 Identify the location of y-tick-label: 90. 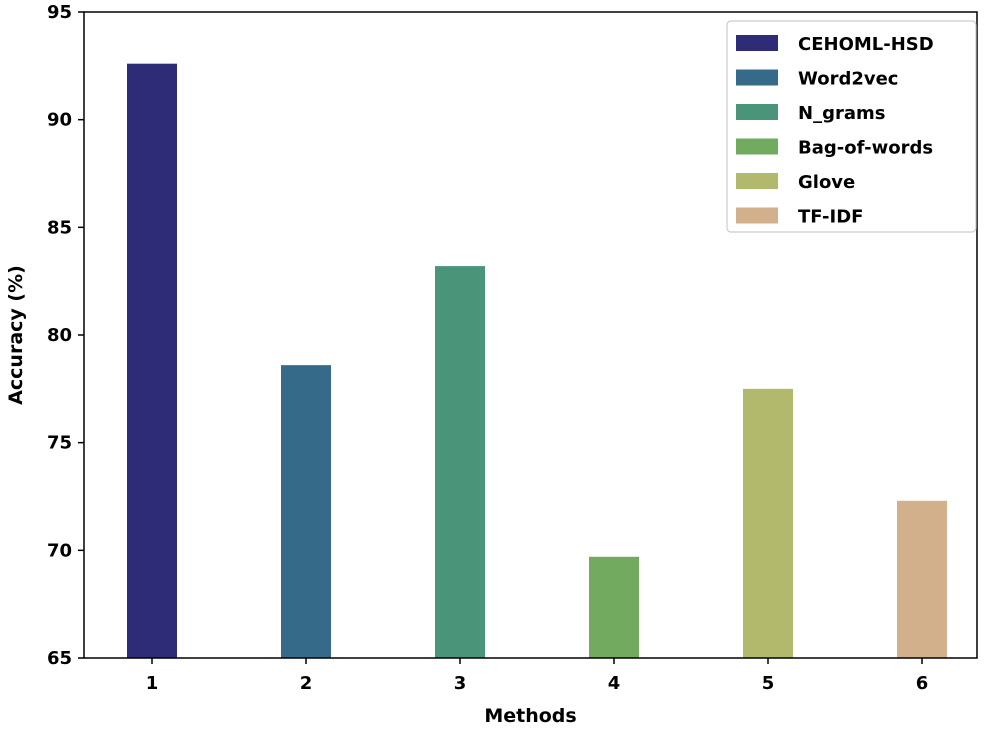
(59, 120).